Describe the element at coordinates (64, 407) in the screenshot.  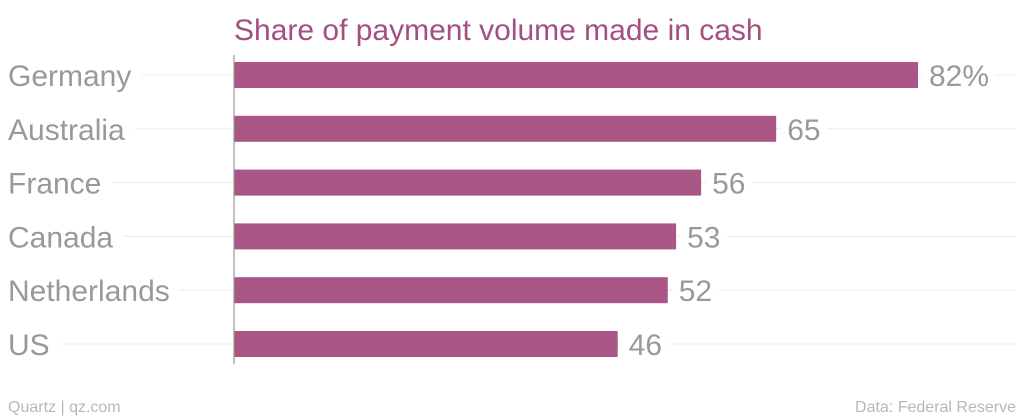
I see `credit-text: Quartz | qz.com` at that location.